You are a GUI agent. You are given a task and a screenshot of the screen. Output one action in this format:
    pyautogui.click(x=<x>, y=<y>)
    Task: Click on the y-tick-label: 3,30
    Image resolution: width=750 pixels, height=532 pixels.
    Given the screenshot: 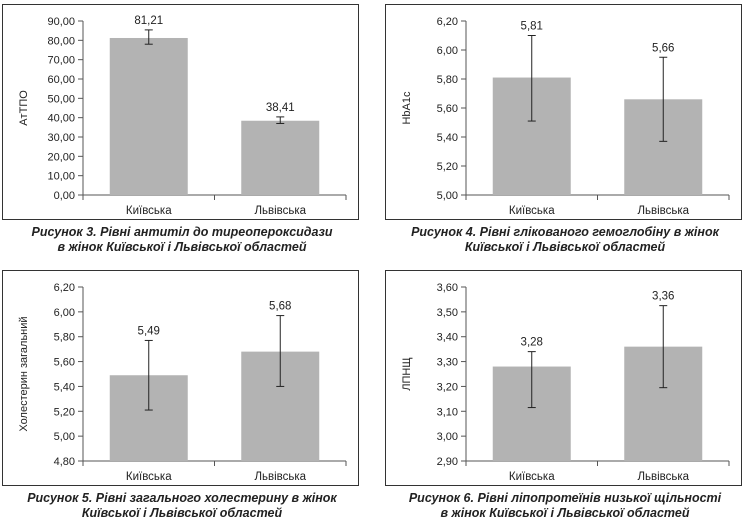 What is the action you would take?
    pyautogui.click(x=447, y=363)
    